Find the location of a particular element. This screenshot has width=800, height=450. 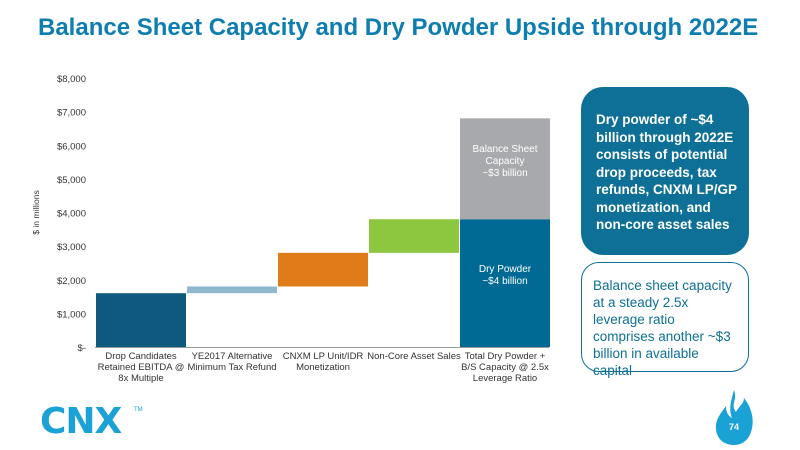

x-tick-label: Minimum Tax Refund is located at coordinates (231, 367).